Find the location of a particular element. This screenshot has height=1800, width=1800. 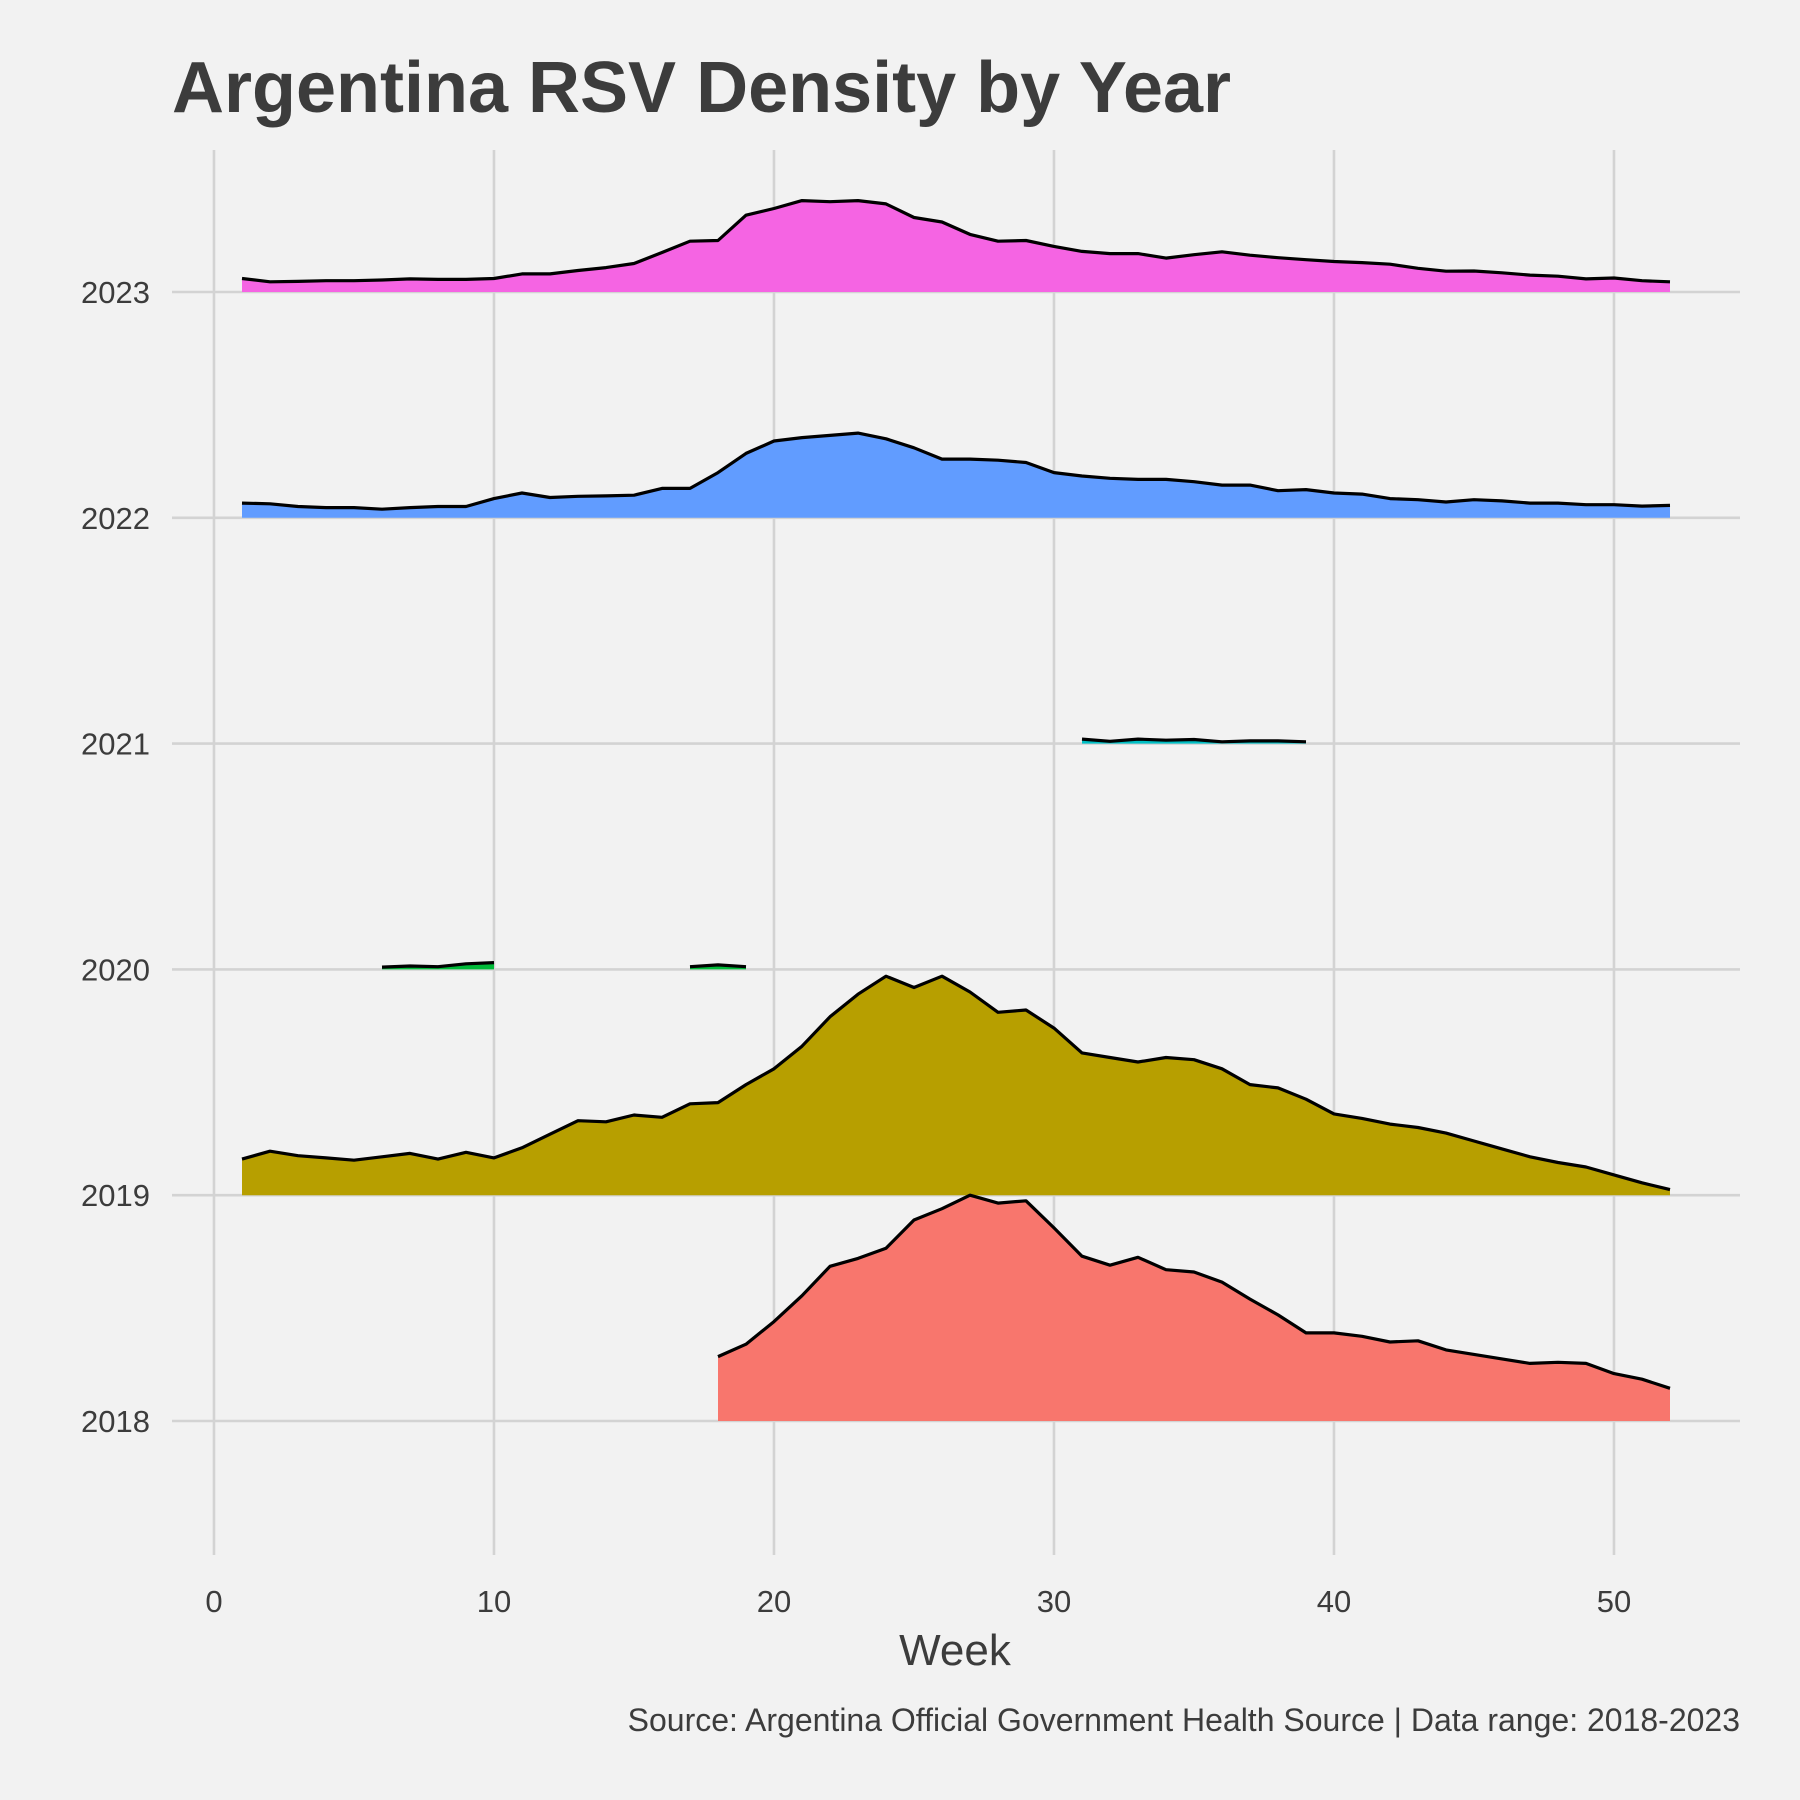

y-tick-label: 2019 is located at coordinates (115, 1195).